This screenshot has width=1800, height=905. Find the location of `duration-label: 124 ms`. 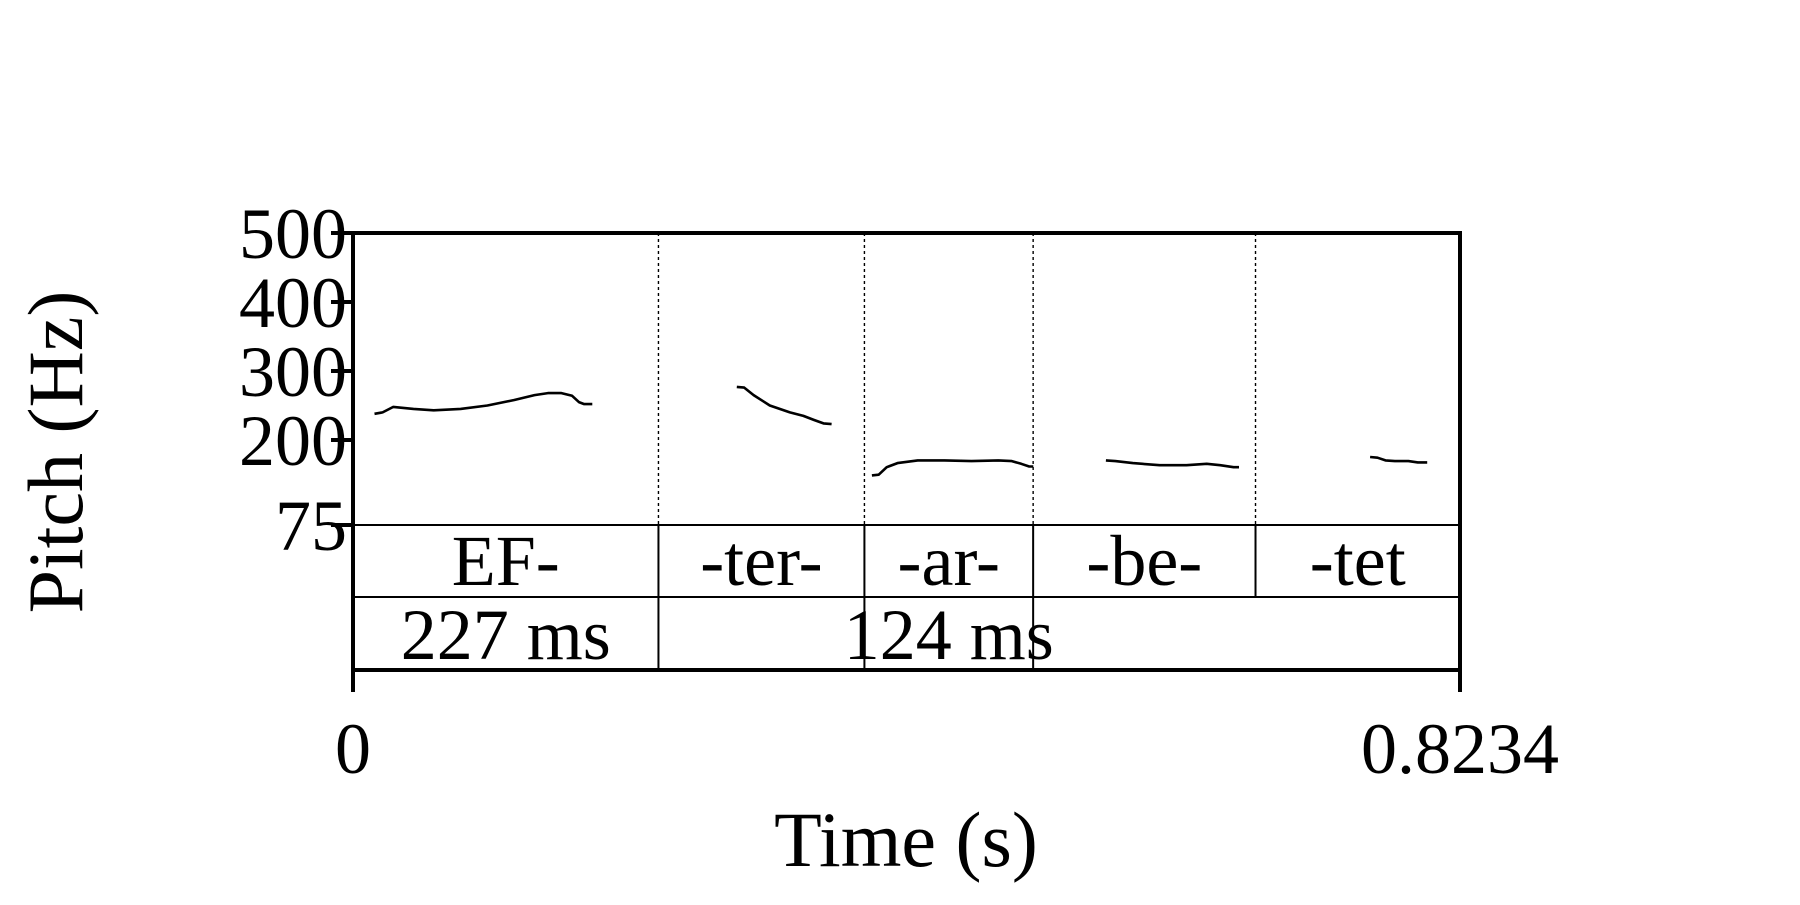

duration-label: 124 ms is located at coordinates (949, 635).